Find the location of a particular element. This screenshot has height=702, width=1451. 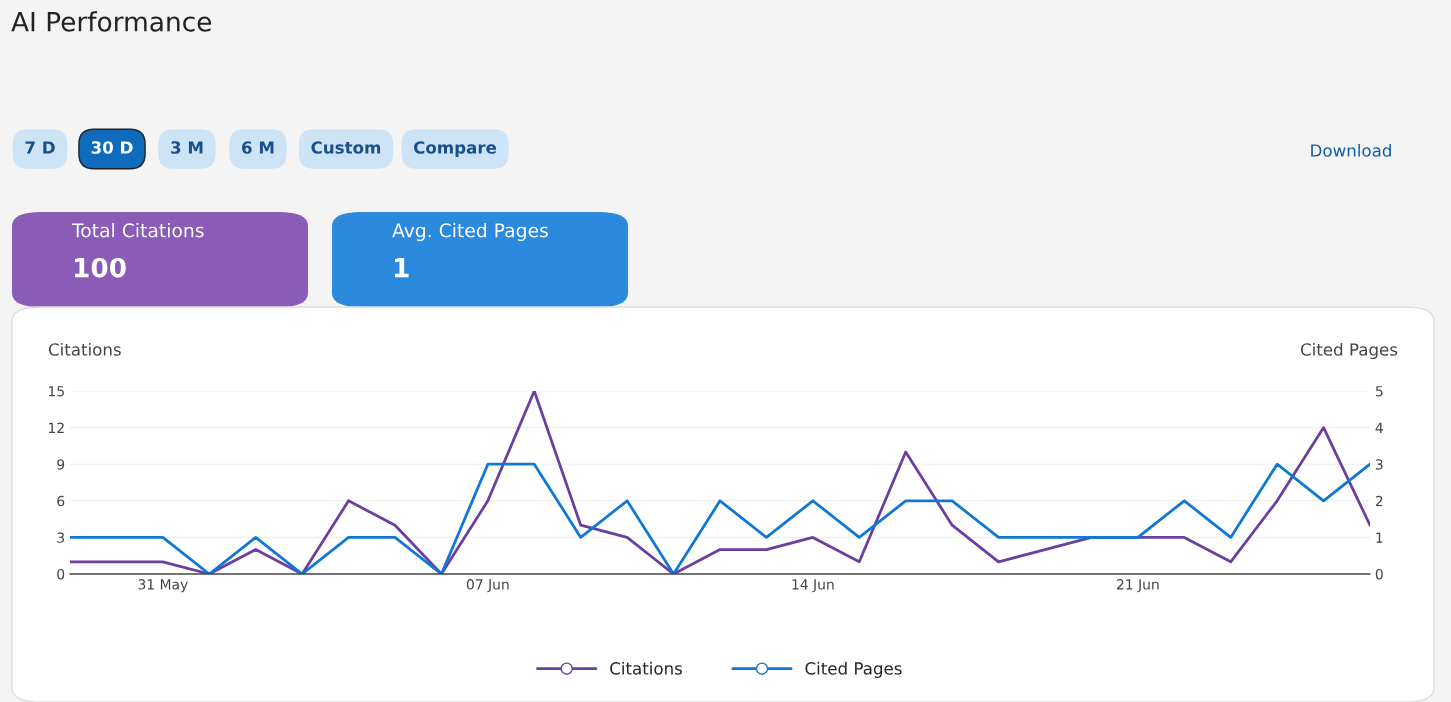

y2-tick-label: 3 is located at coordinates (1379, 464).